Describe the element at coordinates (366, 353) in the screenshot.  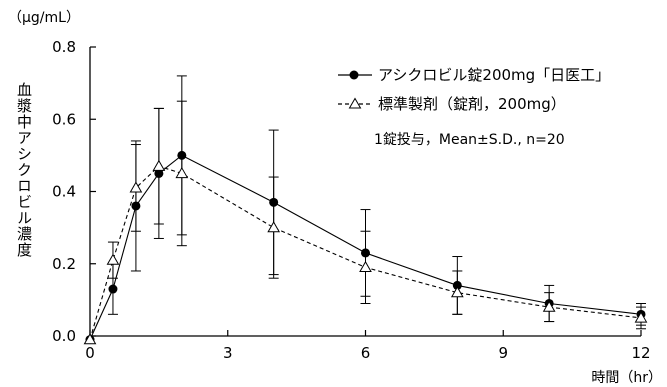
I see `x-tick-label: 6` at that location.